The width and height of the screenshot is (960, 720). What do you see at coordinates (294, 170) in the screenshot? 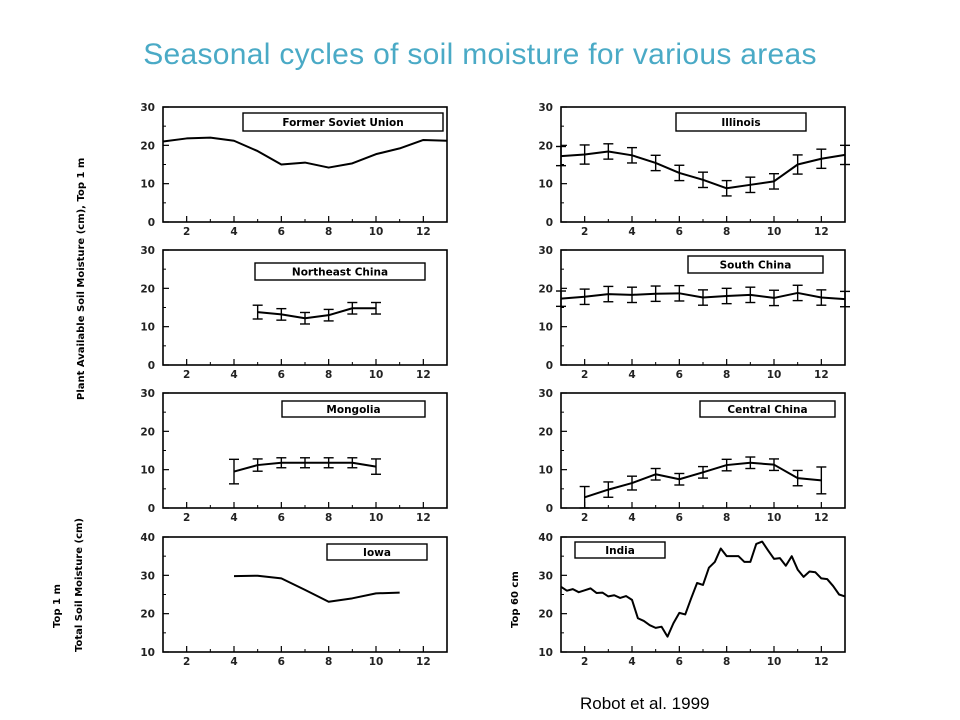
I see `panel-former-soviet-union: 2 4 6 8 10 12 0 10 20 30 Former Soviet Union` at bounding box center [294, 170].